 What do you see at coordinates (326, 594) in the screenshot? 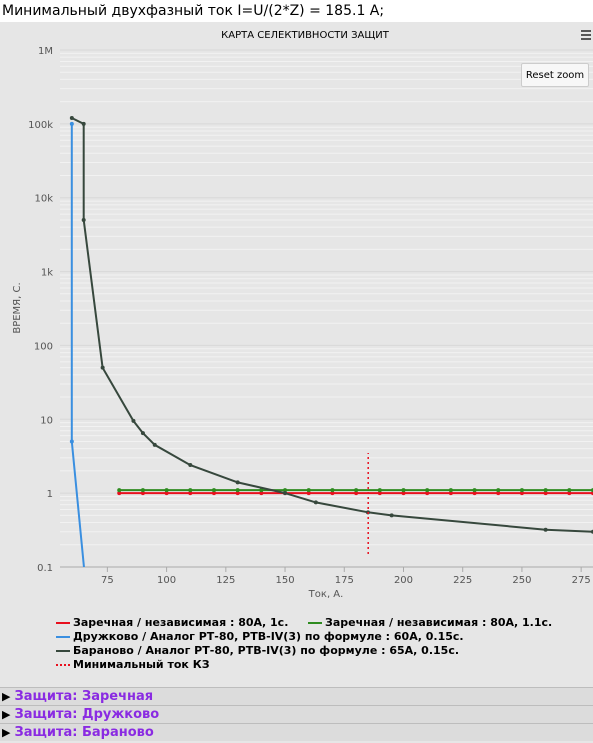
I see `x-axis-title: Ток, А.` at bounding box center [326, 594].